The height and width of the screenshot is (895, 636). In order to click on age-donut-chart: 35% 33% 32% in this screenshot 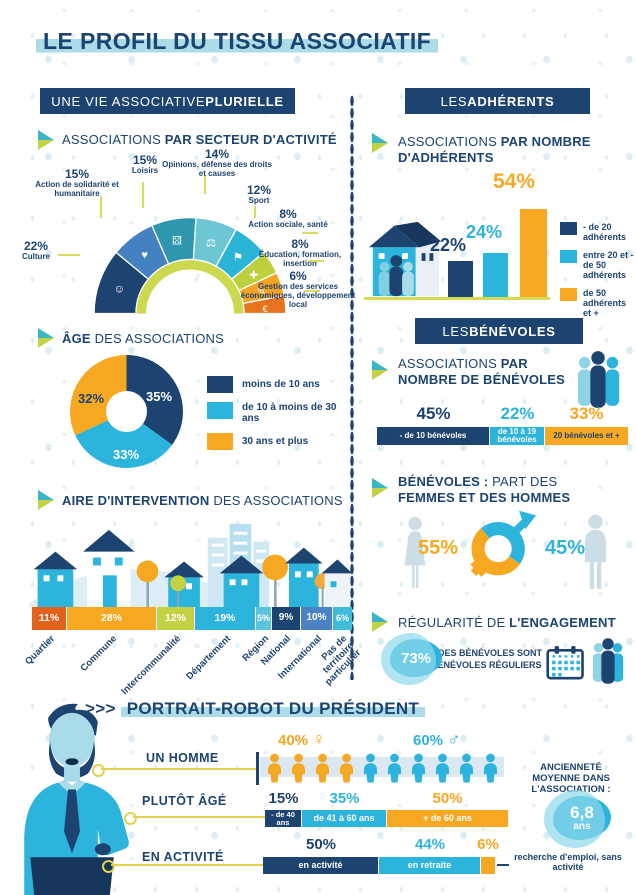, I will do `click(126, 411)`.